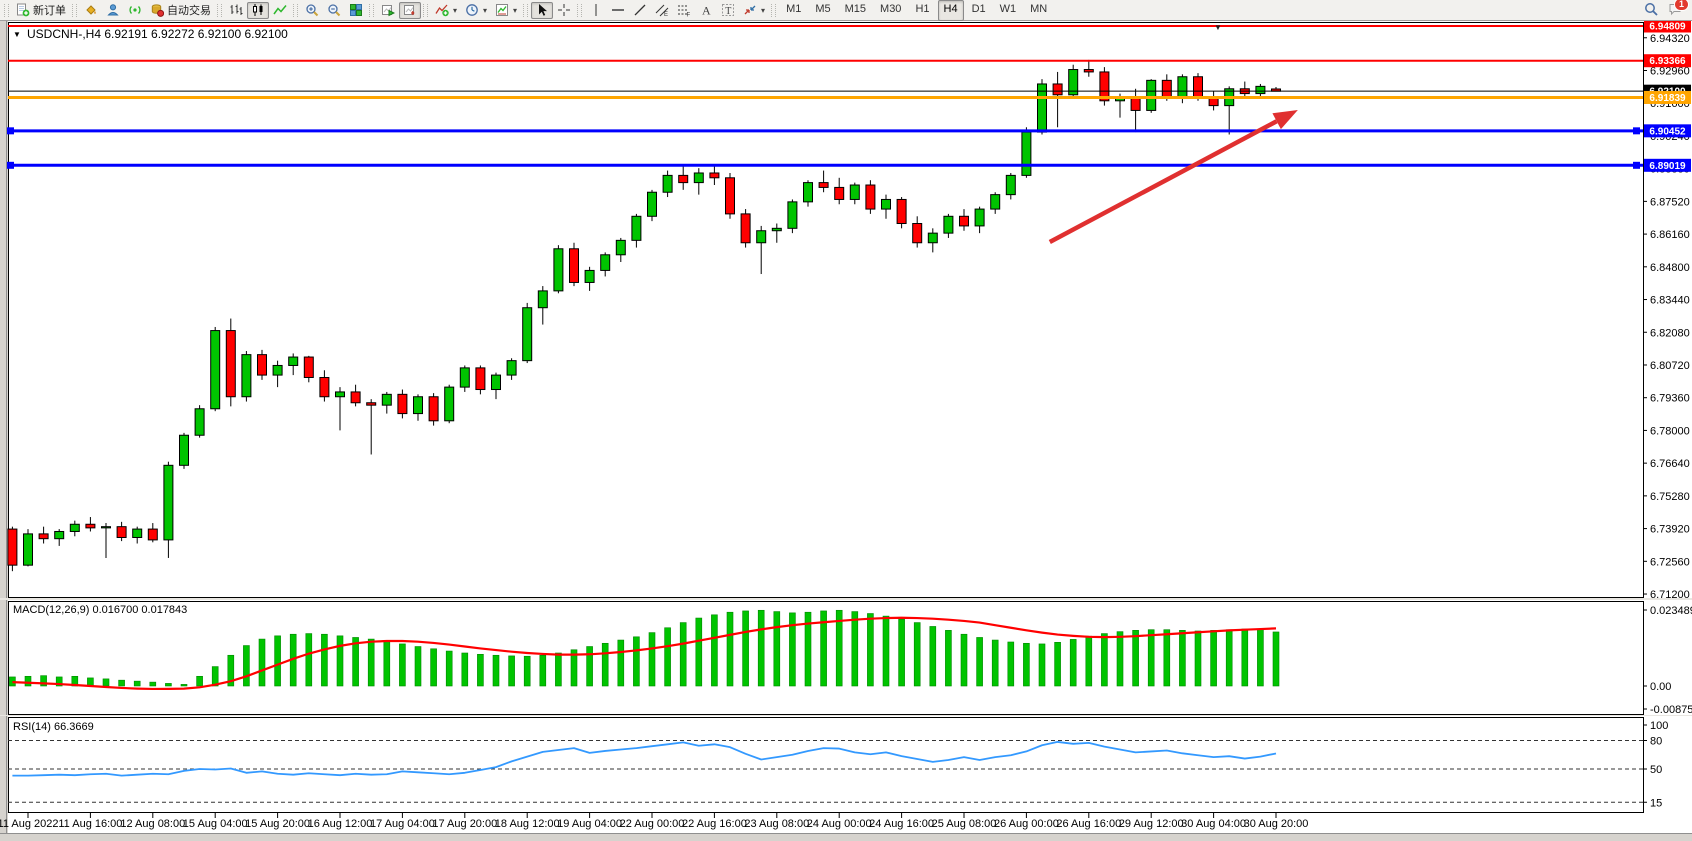 The width and height of the screenshot is (1692, 841). Describe the element at coordinates (596, 10) in the screenshot. I see `vertical-line-button` at that location.